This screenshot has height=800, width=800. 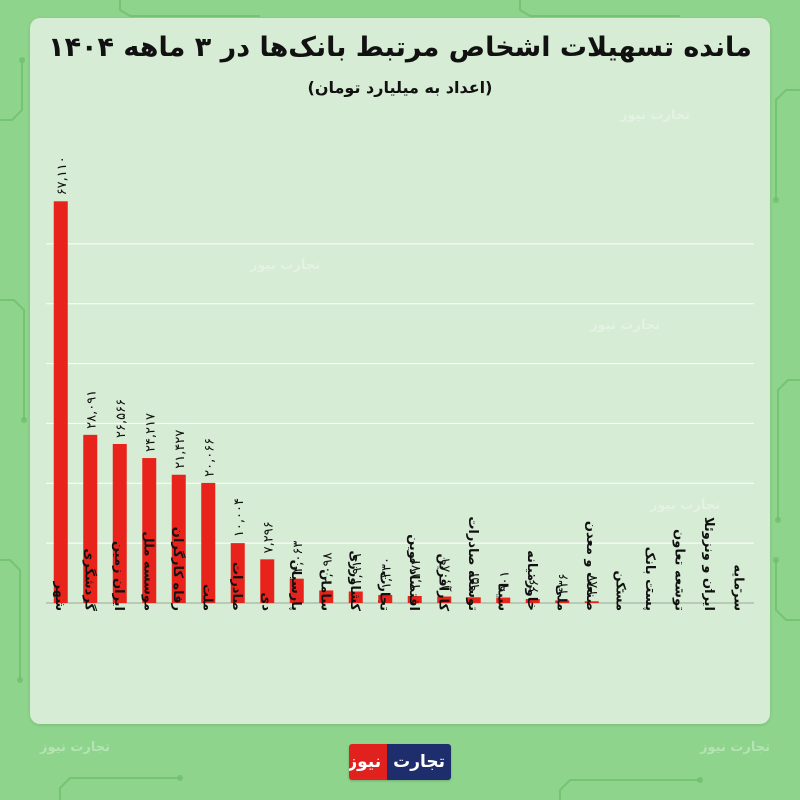 What do you see at coordinates (383, 591) in the screenshot?
I see `category-label: تجارت` at bounding box center [383, 591].